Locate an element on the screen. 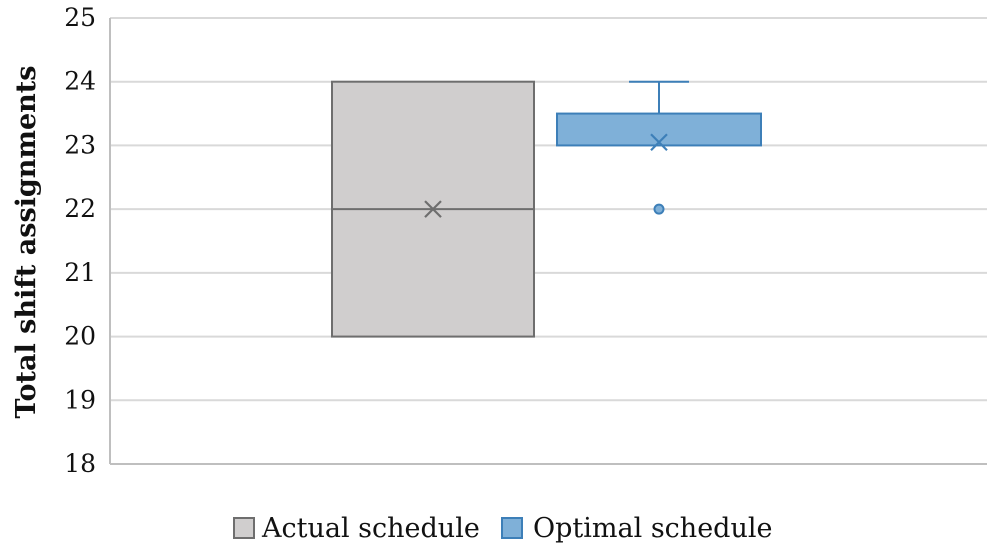  legend: Actual schedule Optimal schedule is located at coordinates (502, 528).